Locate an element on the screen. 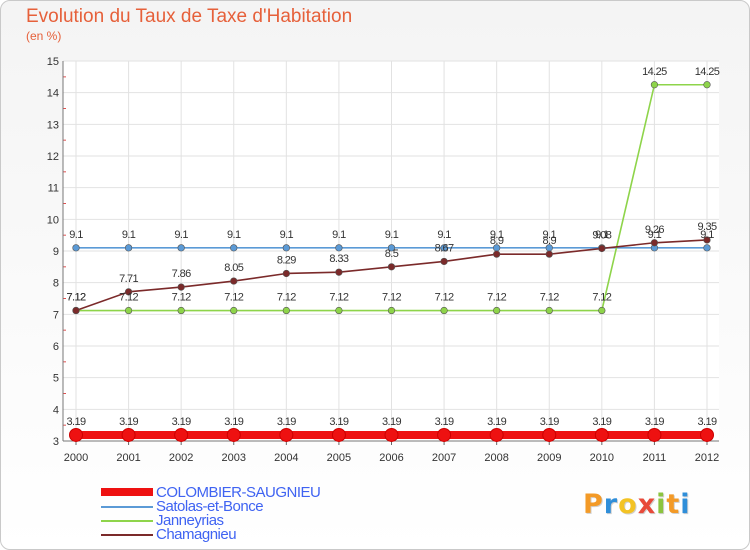 This screenshot has height=550, width=750. x-tick-label: 2008 is located at coordinates (496, 458).